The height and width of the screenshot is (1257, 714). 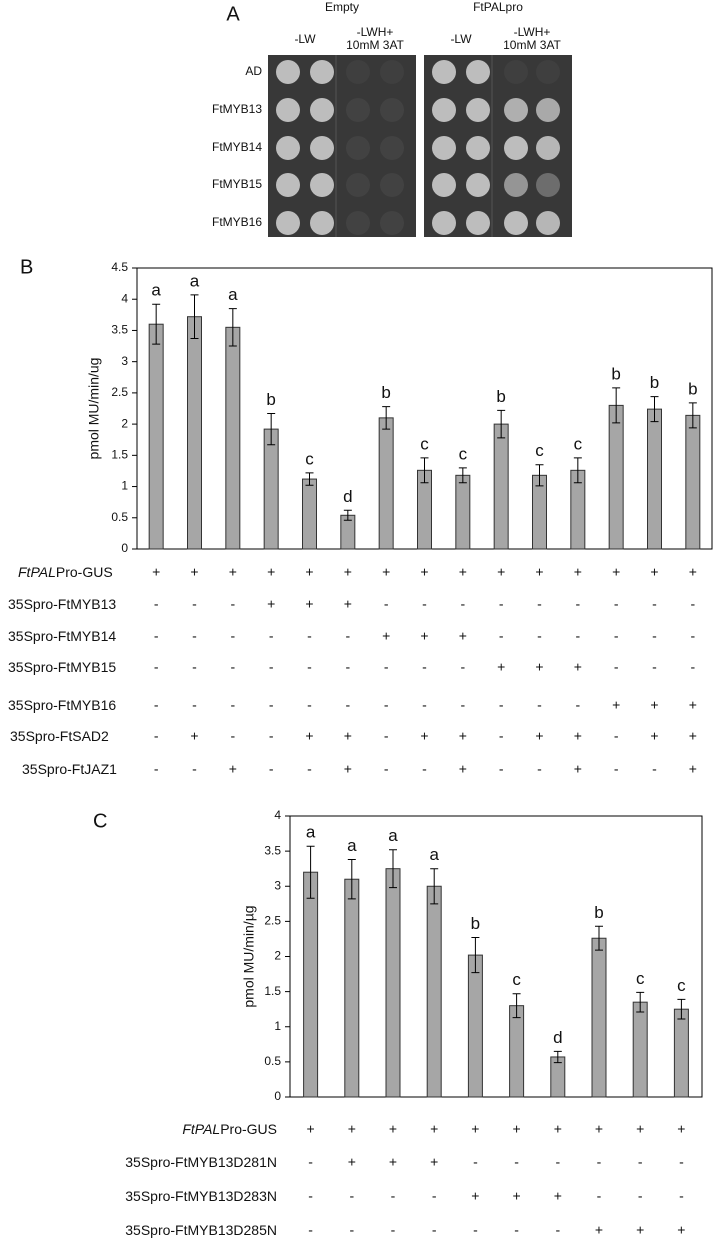 What do you see at coordinates (233, 14) in the screenshot?
I see `panel-label: A` at bounding box center [233, 14].